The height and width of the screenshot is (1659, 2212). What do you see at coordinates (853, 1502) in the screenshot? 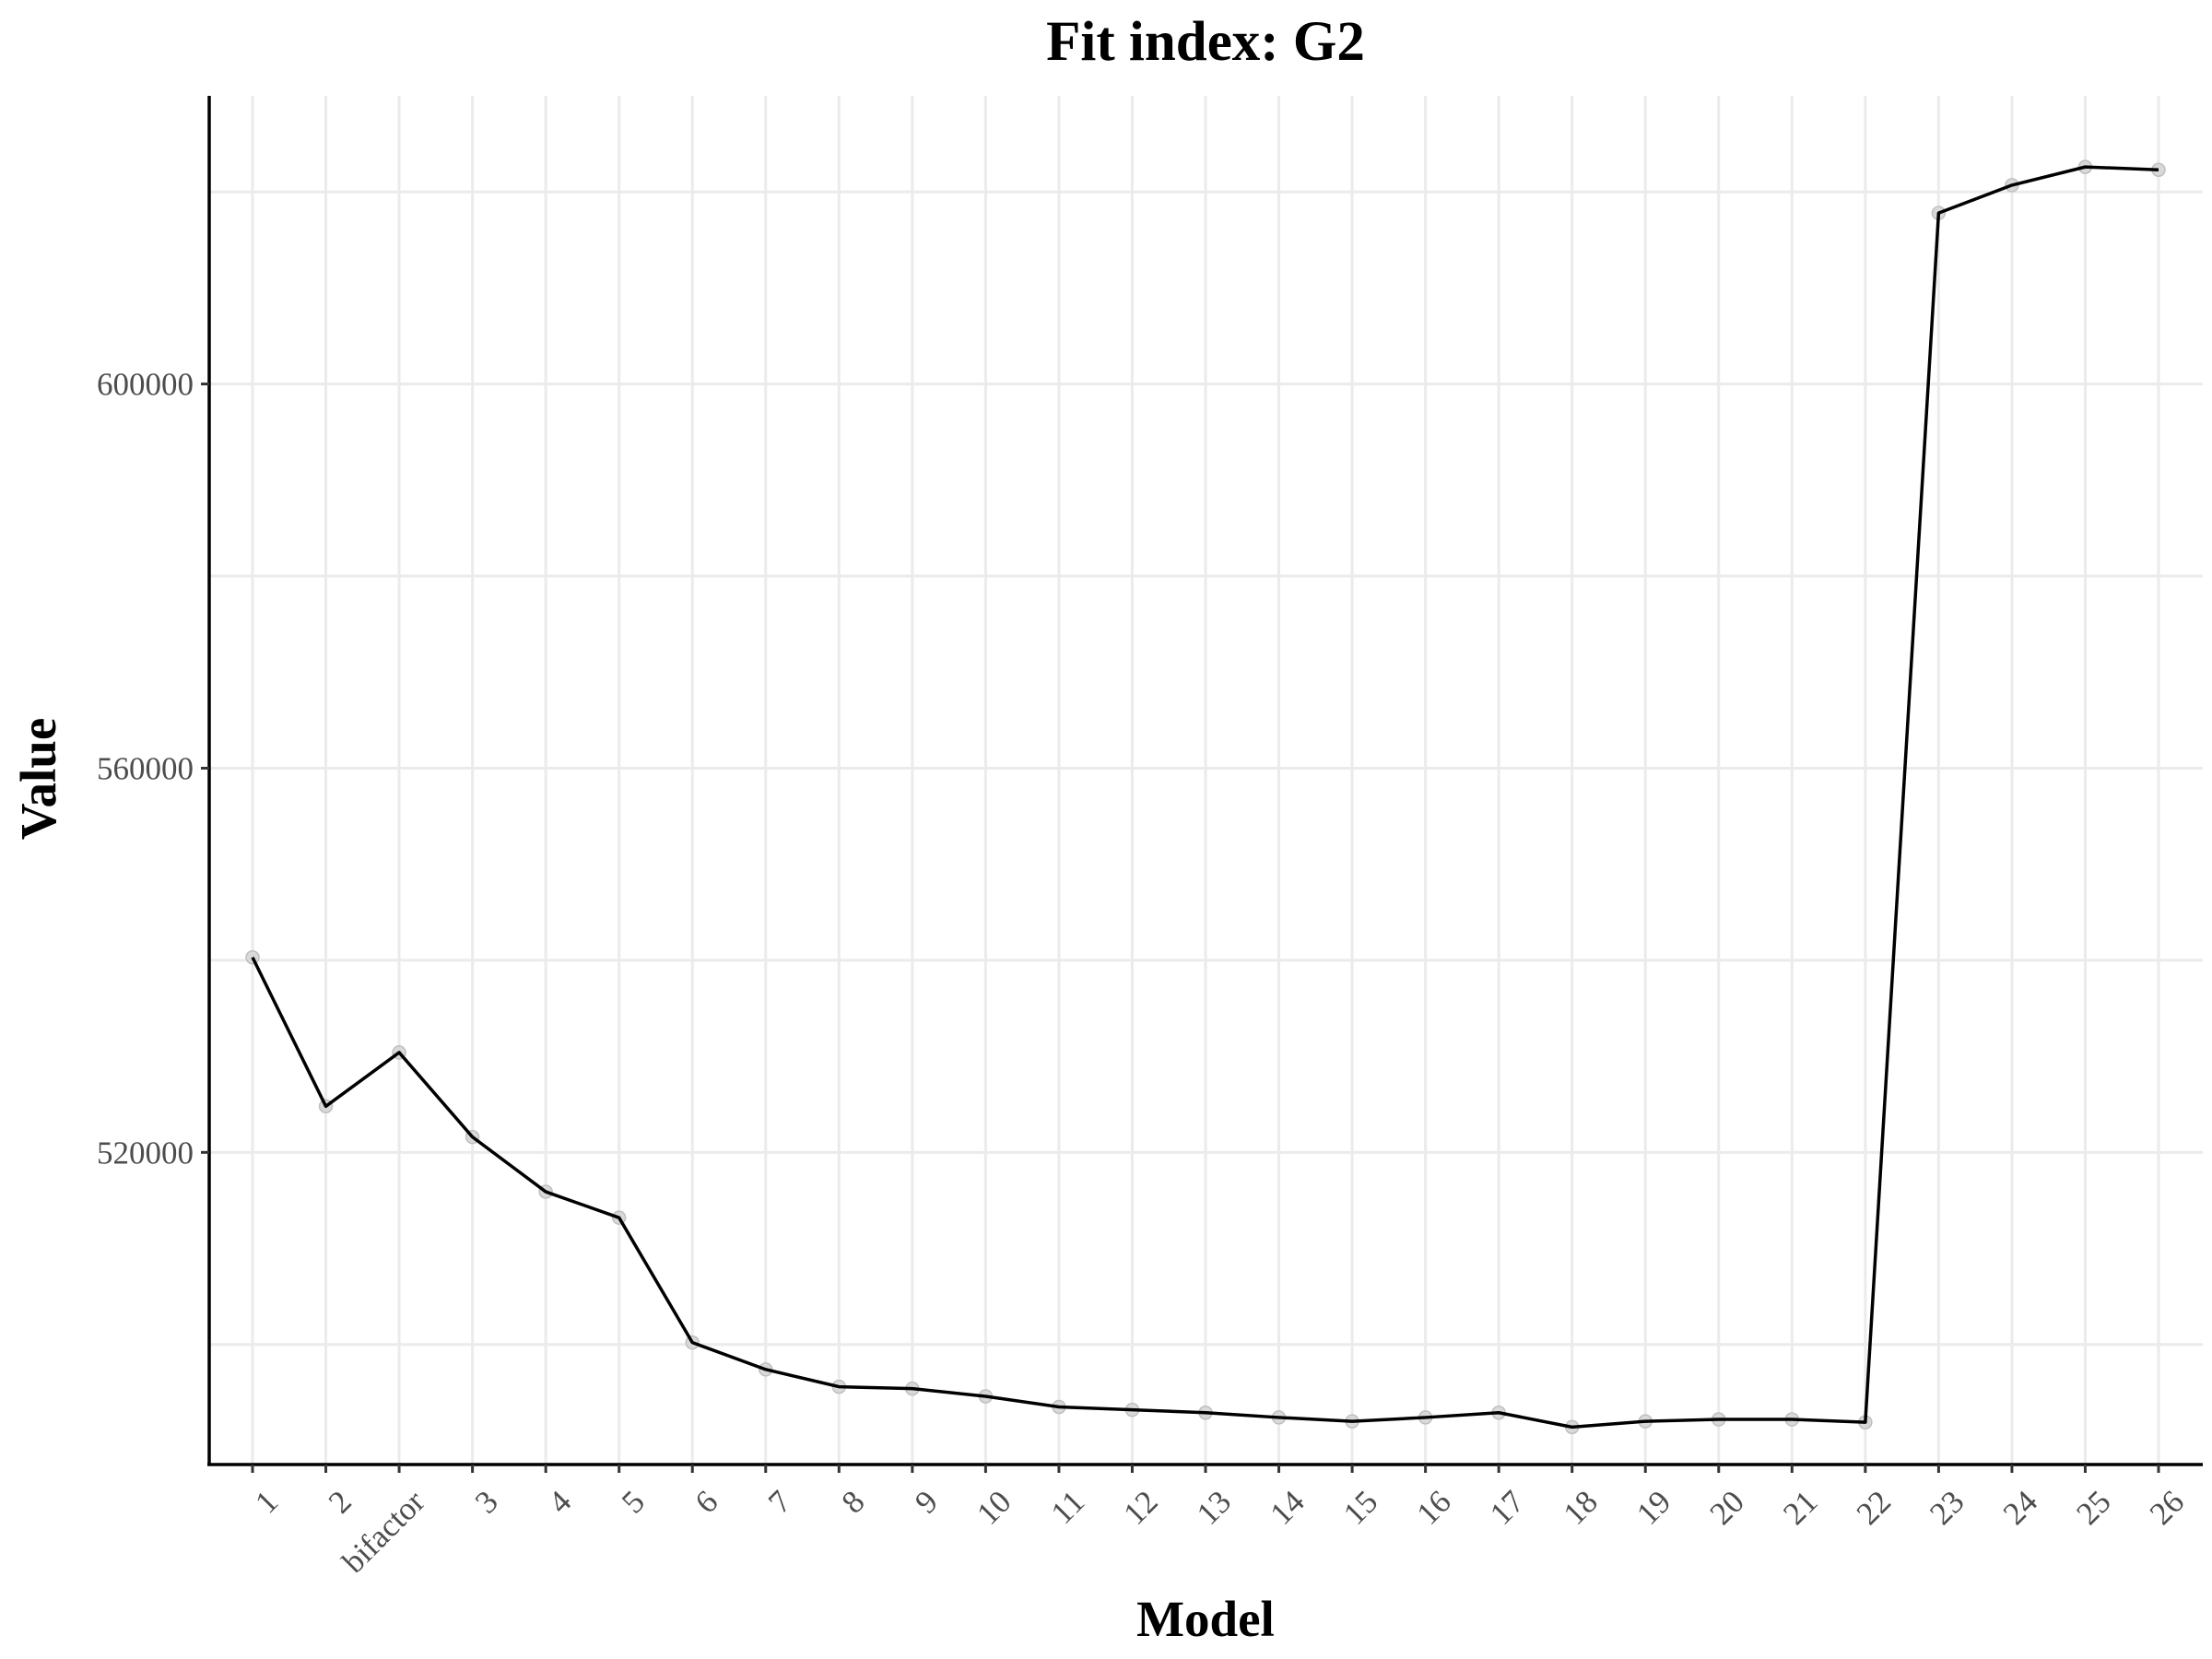
I see `x-tick-label: 8` at bounding box center [853, 1502].